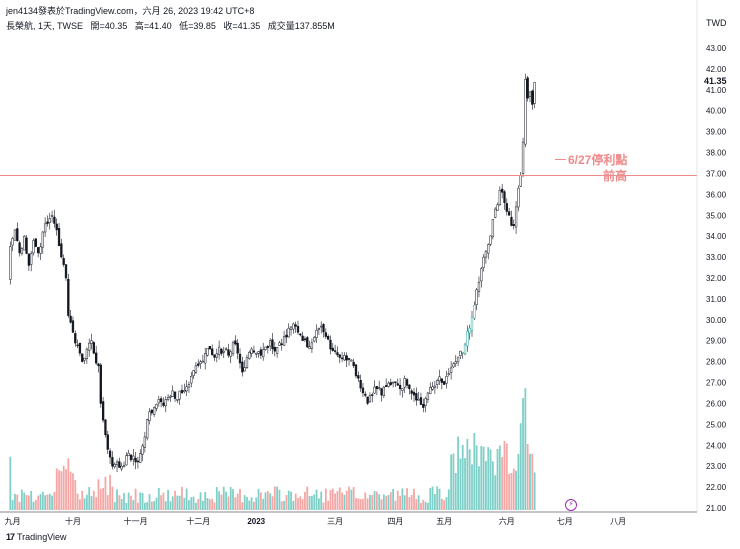 The image size is (740, 549). Describe the element at coordinates (36, 537) in the screenshot. I see `footer-brand: 17 TradingView` at that location.